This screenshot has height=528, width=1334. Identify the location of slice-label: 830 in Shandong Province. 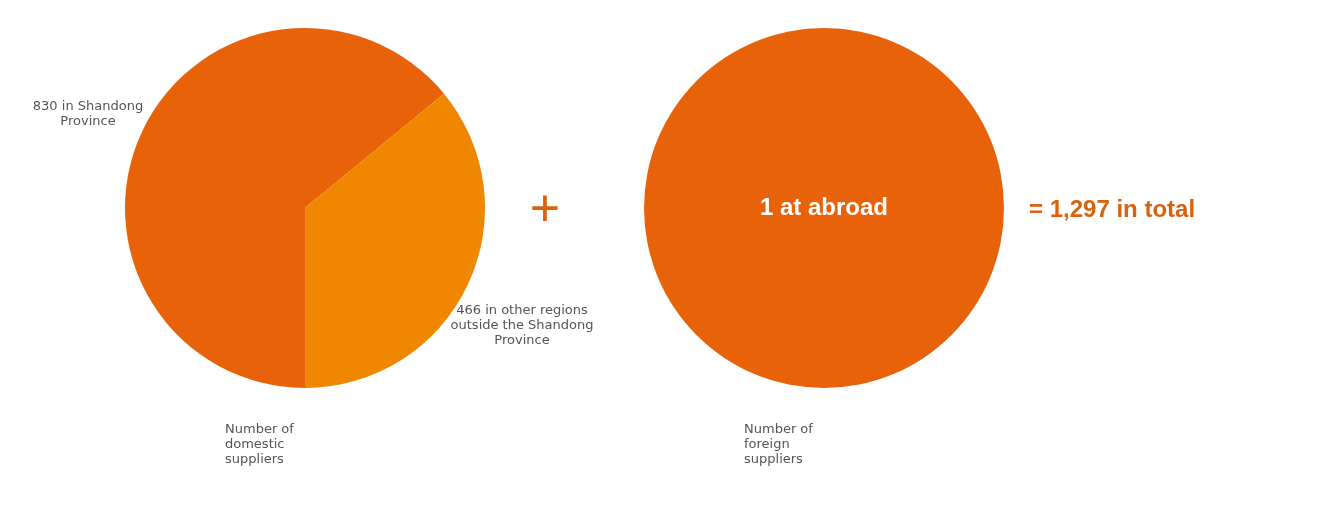
(88, 112).